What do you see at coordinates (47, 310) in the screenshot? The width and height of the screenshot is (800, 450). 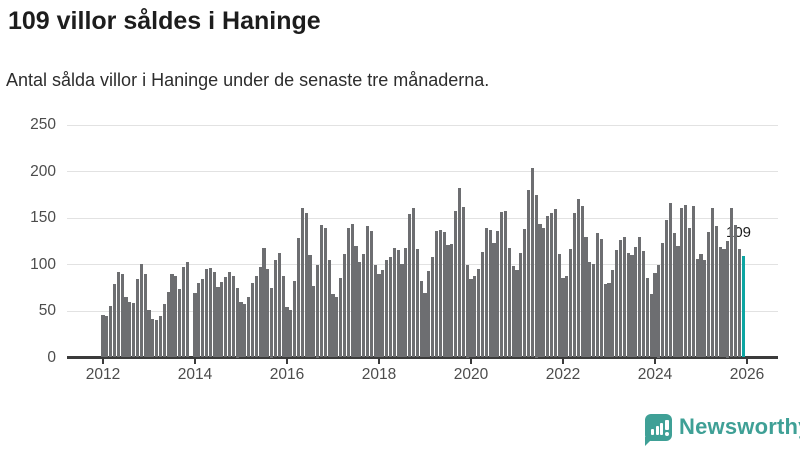 I see `y-tick-label-50: 50` at bounding box center [47, 310].